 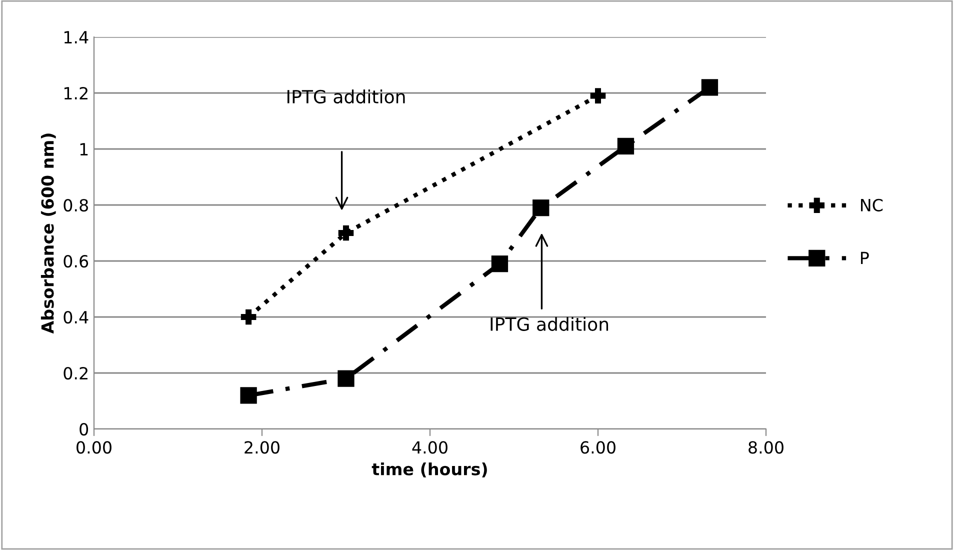 What do you see at coordinates (429, 470) in the screenshot?
I see `x-axis-title: time (hours)` at bounding box center [429, 470].